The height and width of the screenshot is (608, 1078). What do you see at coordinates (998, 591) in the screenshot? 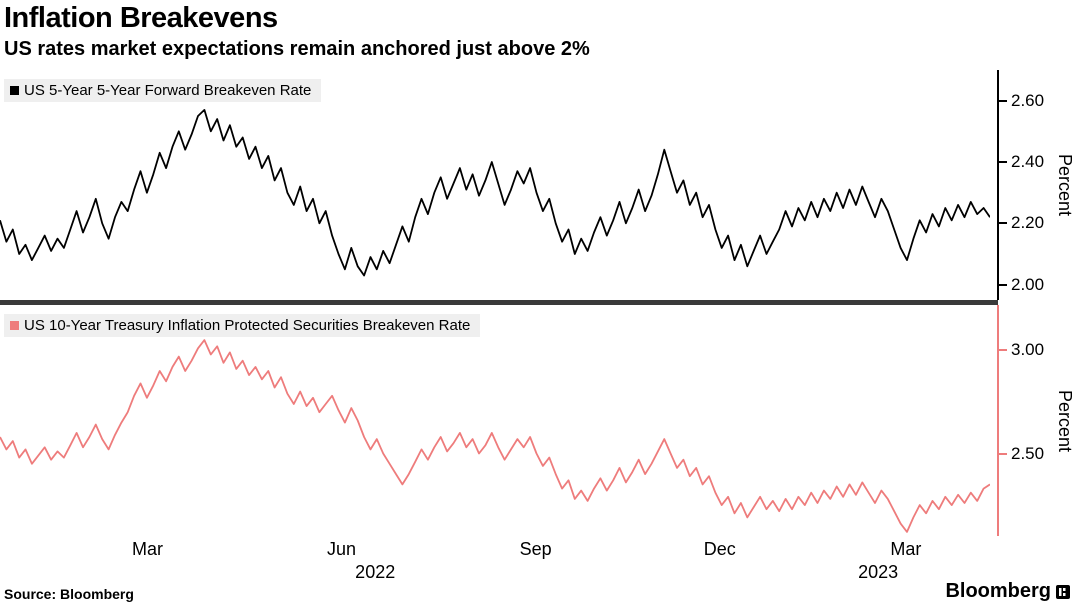
I see `bloomberg-wordmark: Bloomberg` at bounding box center [998, 591].